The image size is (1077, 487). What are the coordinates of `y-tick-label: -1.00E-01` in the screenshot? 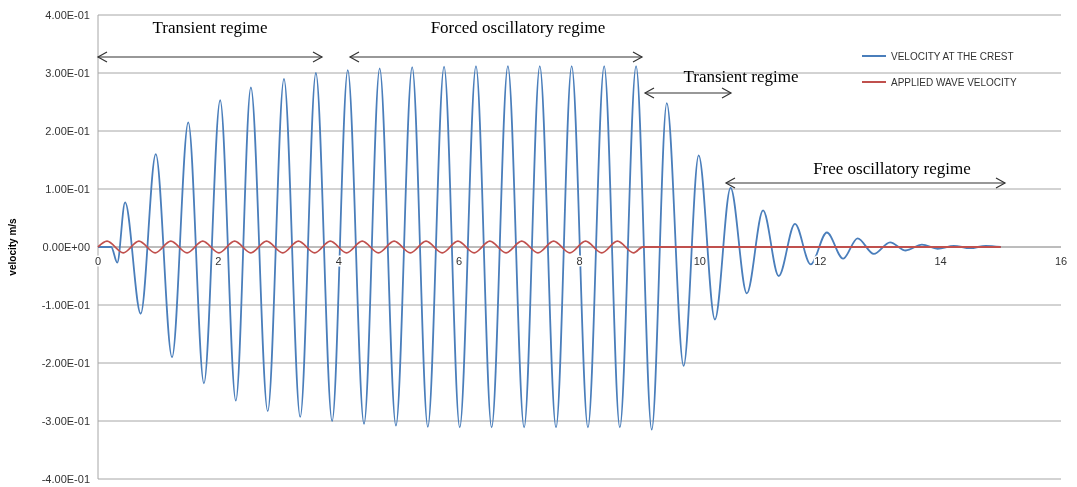 It's located at (65, 304).